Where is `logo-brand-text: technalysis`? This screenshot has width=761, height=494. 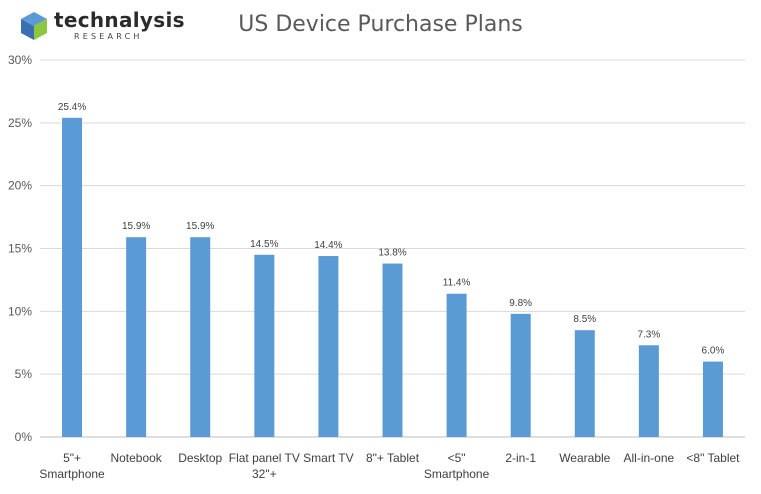
logo-brand-text: technalysis is located at coordinates (119, 20).